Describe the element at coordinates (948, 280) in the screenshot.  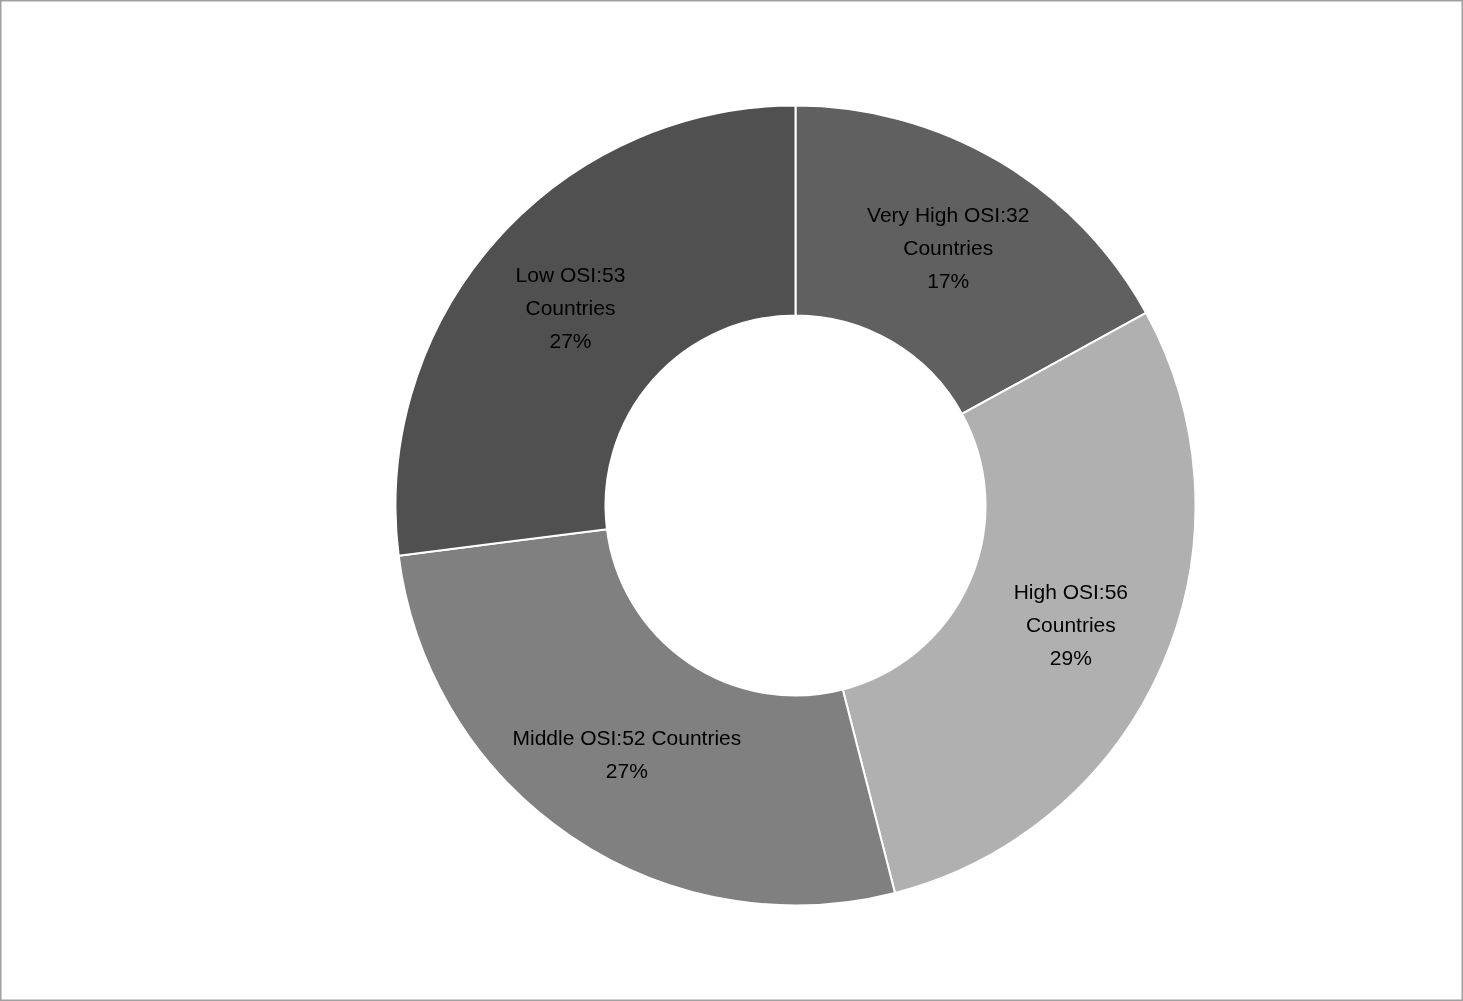
I see `data-label: 17%` at that location.